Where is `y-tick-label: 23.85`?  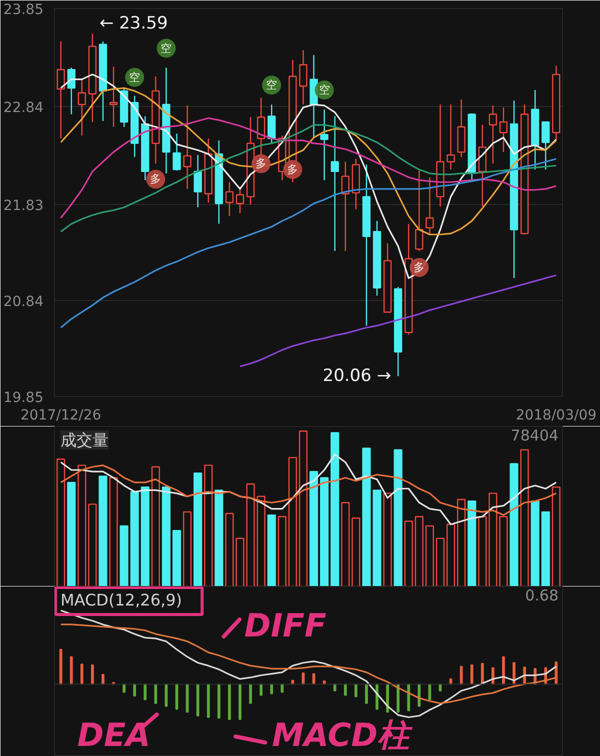 y-tick-label: 23.85 is located at coordinates (23, 10).